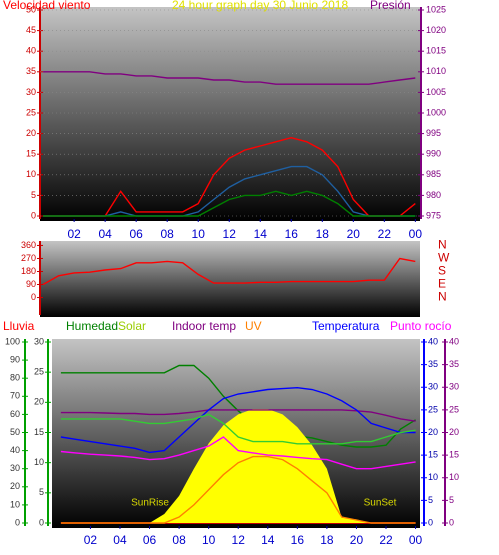 This screenshot has width=499, height=555. Describe the element at coordinates (92, 326) in the screenshot. I see `legend-entry: Humedad` at that location.